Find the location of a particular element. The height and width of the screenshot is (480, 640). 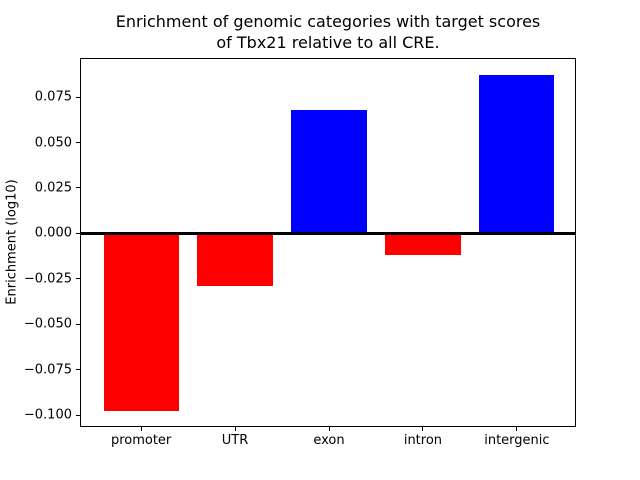

y-tick-label: 0.075 is located at coordinates (53, 97).